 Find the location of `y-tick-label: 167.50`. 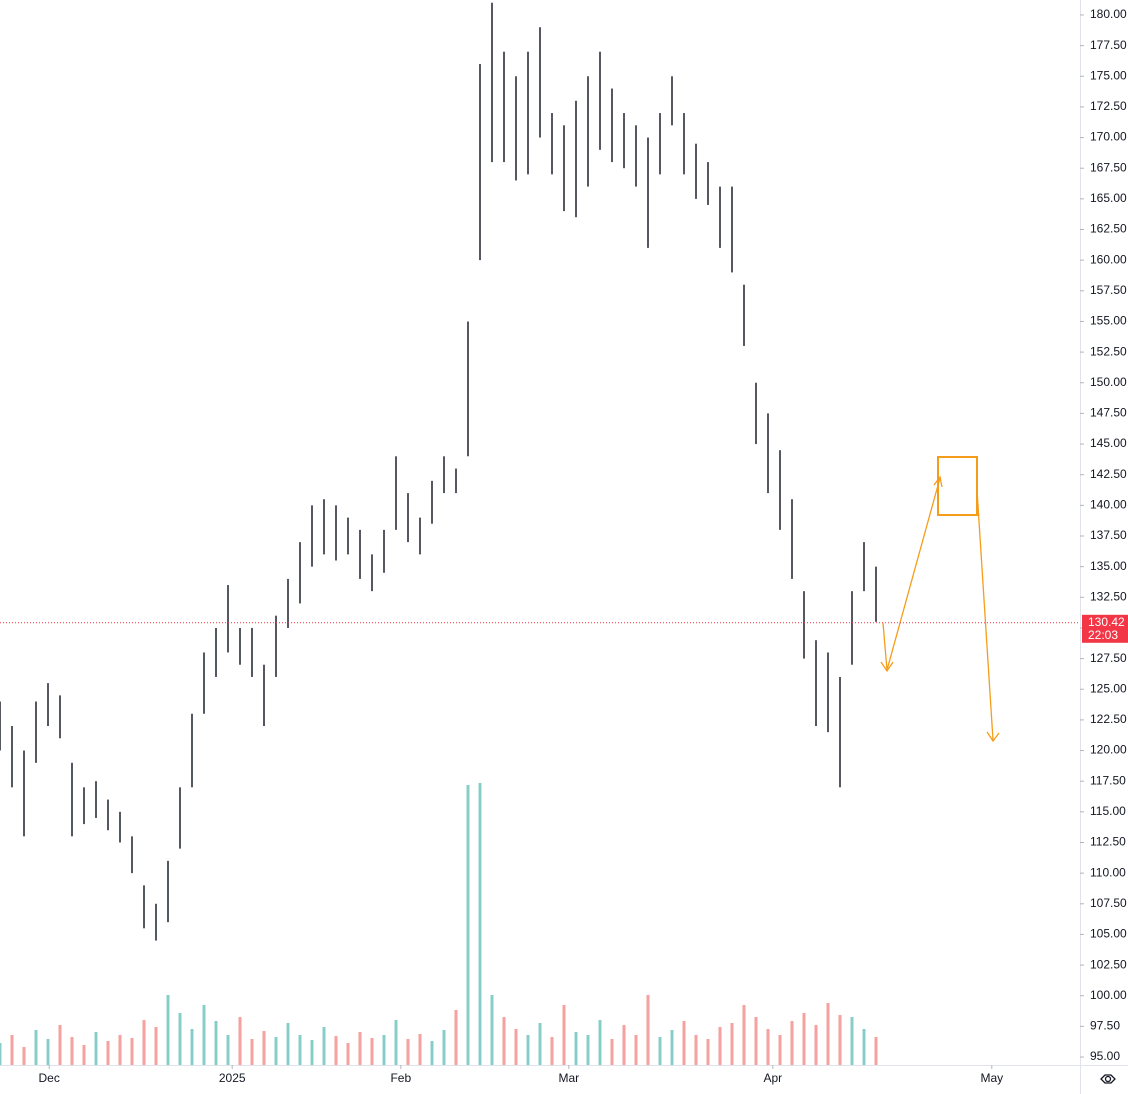

y-tick-label: 167.50 is located at coordinates (1108, 167).